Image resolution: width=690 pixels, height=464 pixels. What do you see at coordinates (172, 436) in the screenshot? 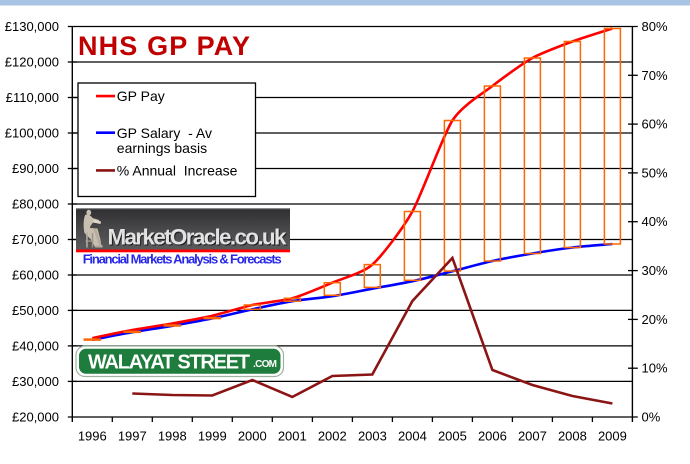
I see `svg-text: 1998` at bounding box center [172, 436].